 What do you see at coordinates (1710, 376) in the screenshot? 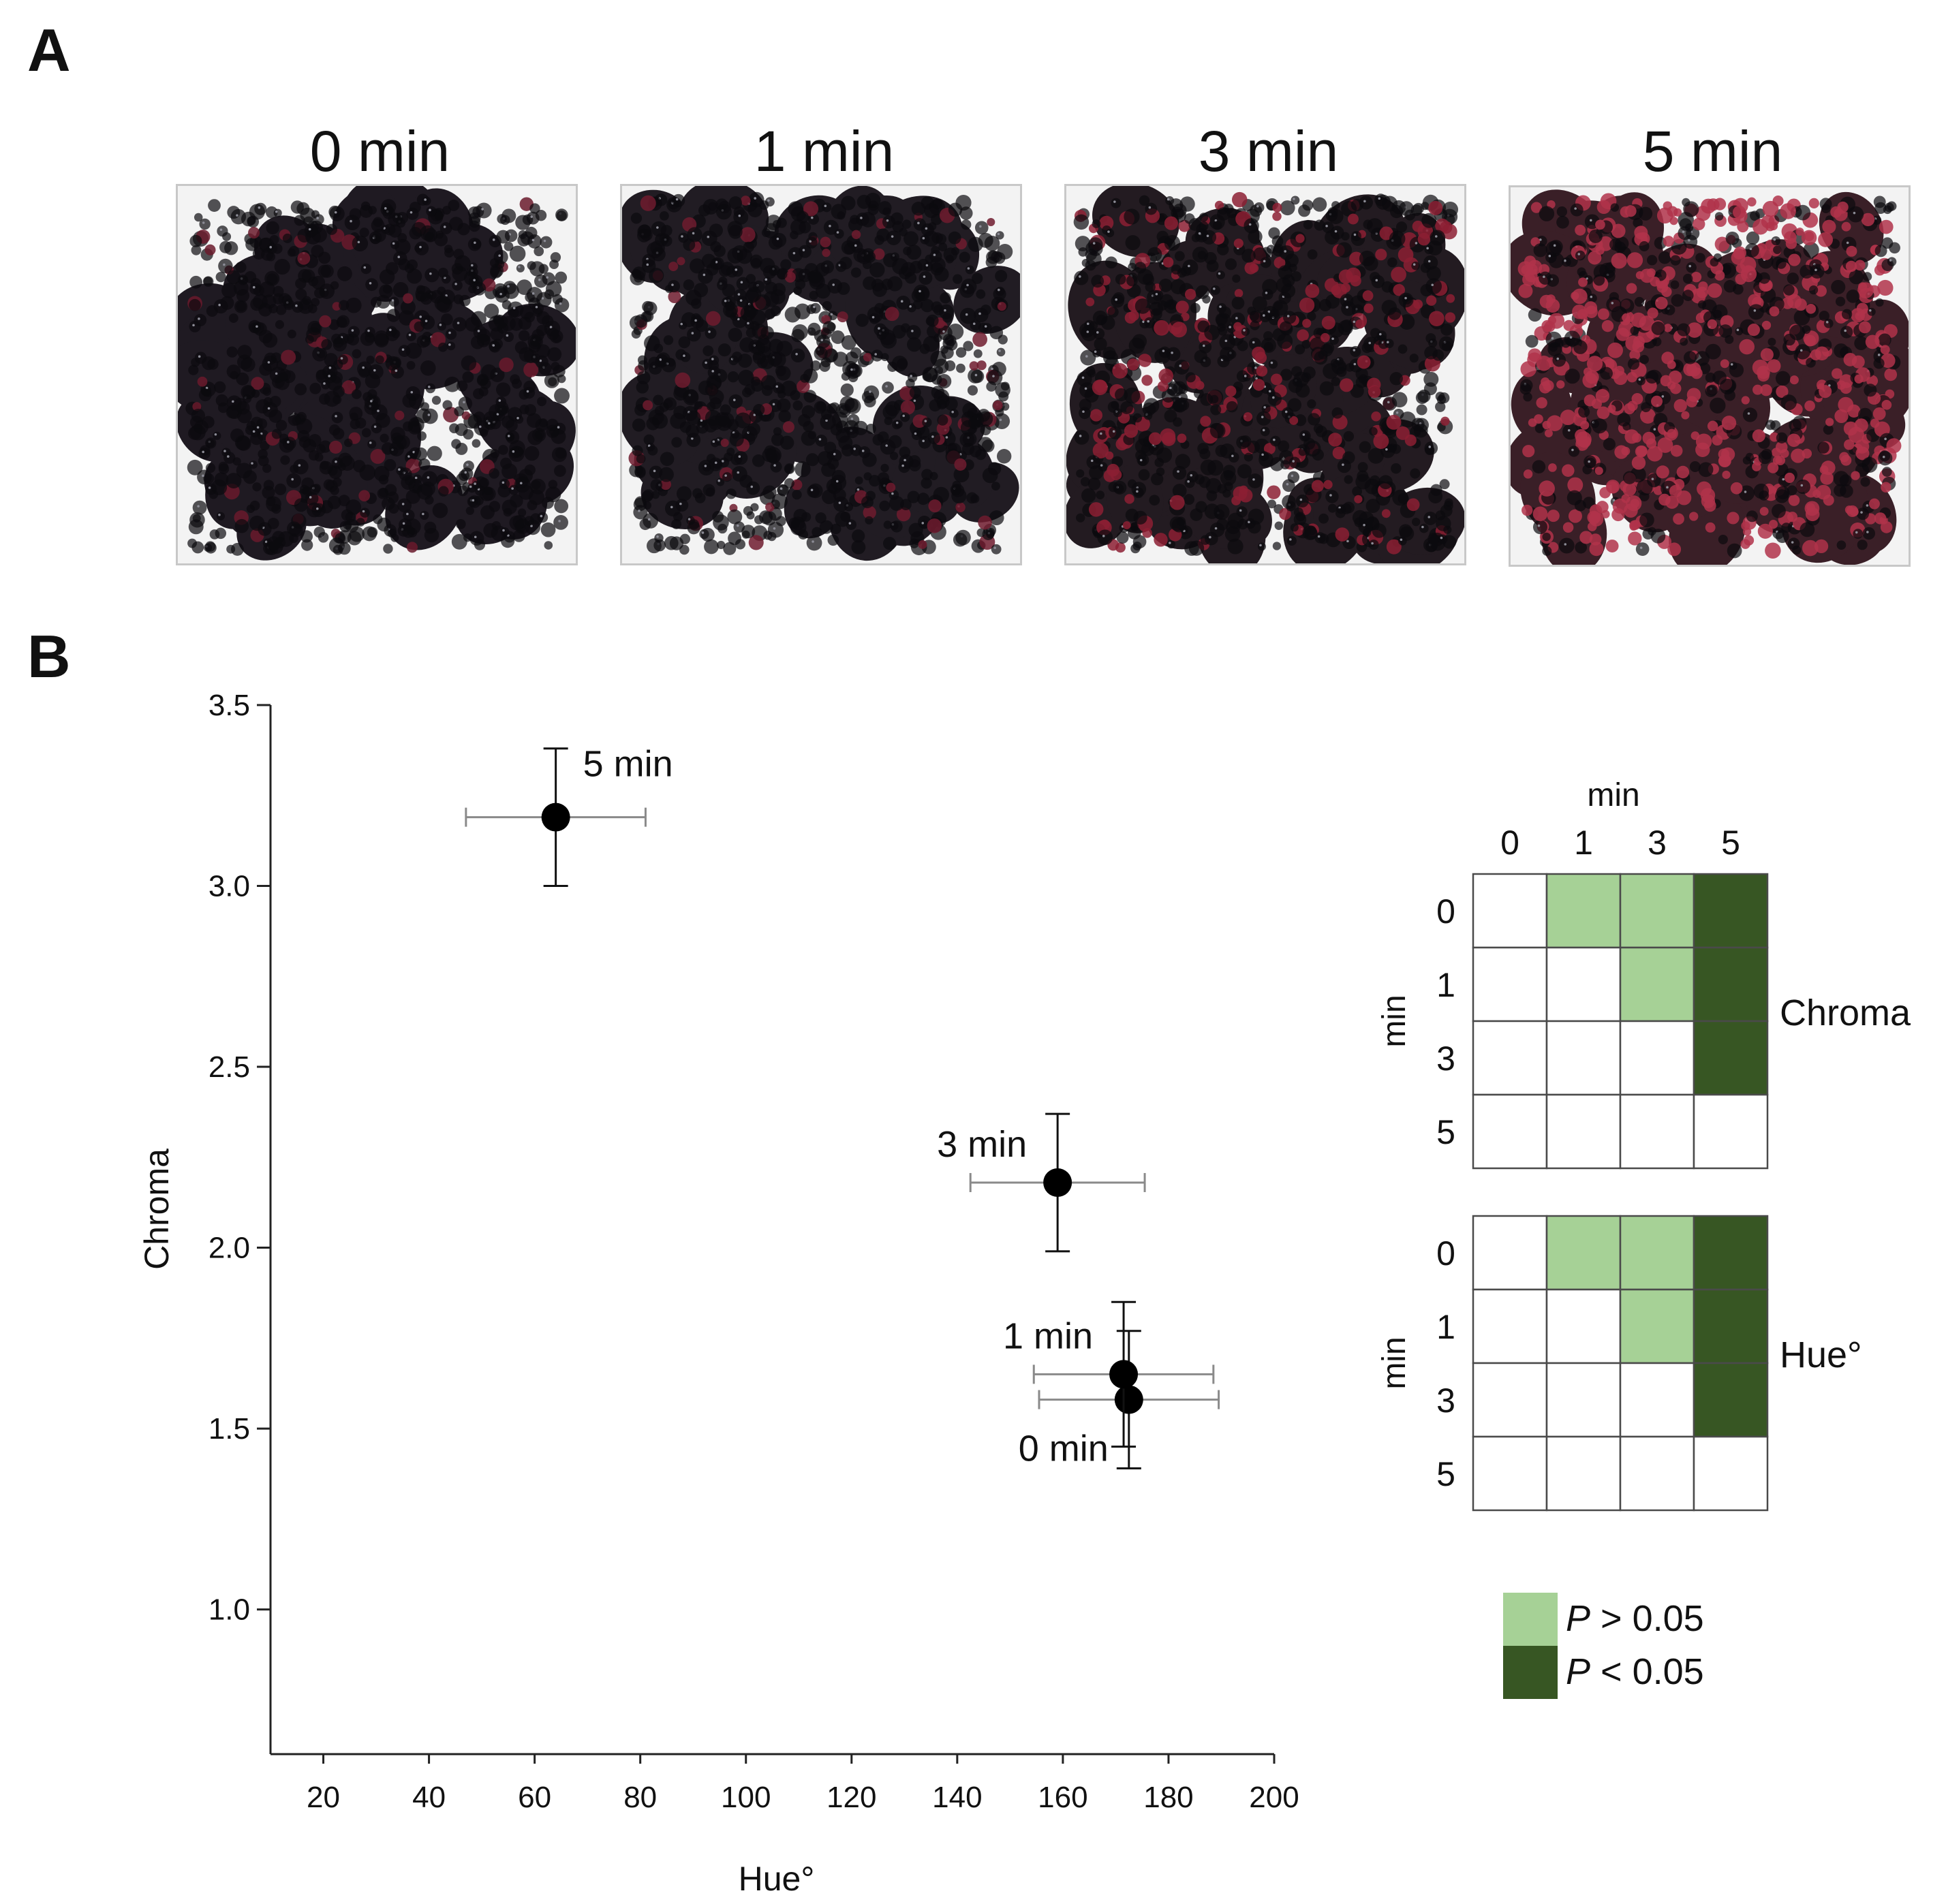
I see `blackberry-photo-5min` at bounding box center [1710, 376].